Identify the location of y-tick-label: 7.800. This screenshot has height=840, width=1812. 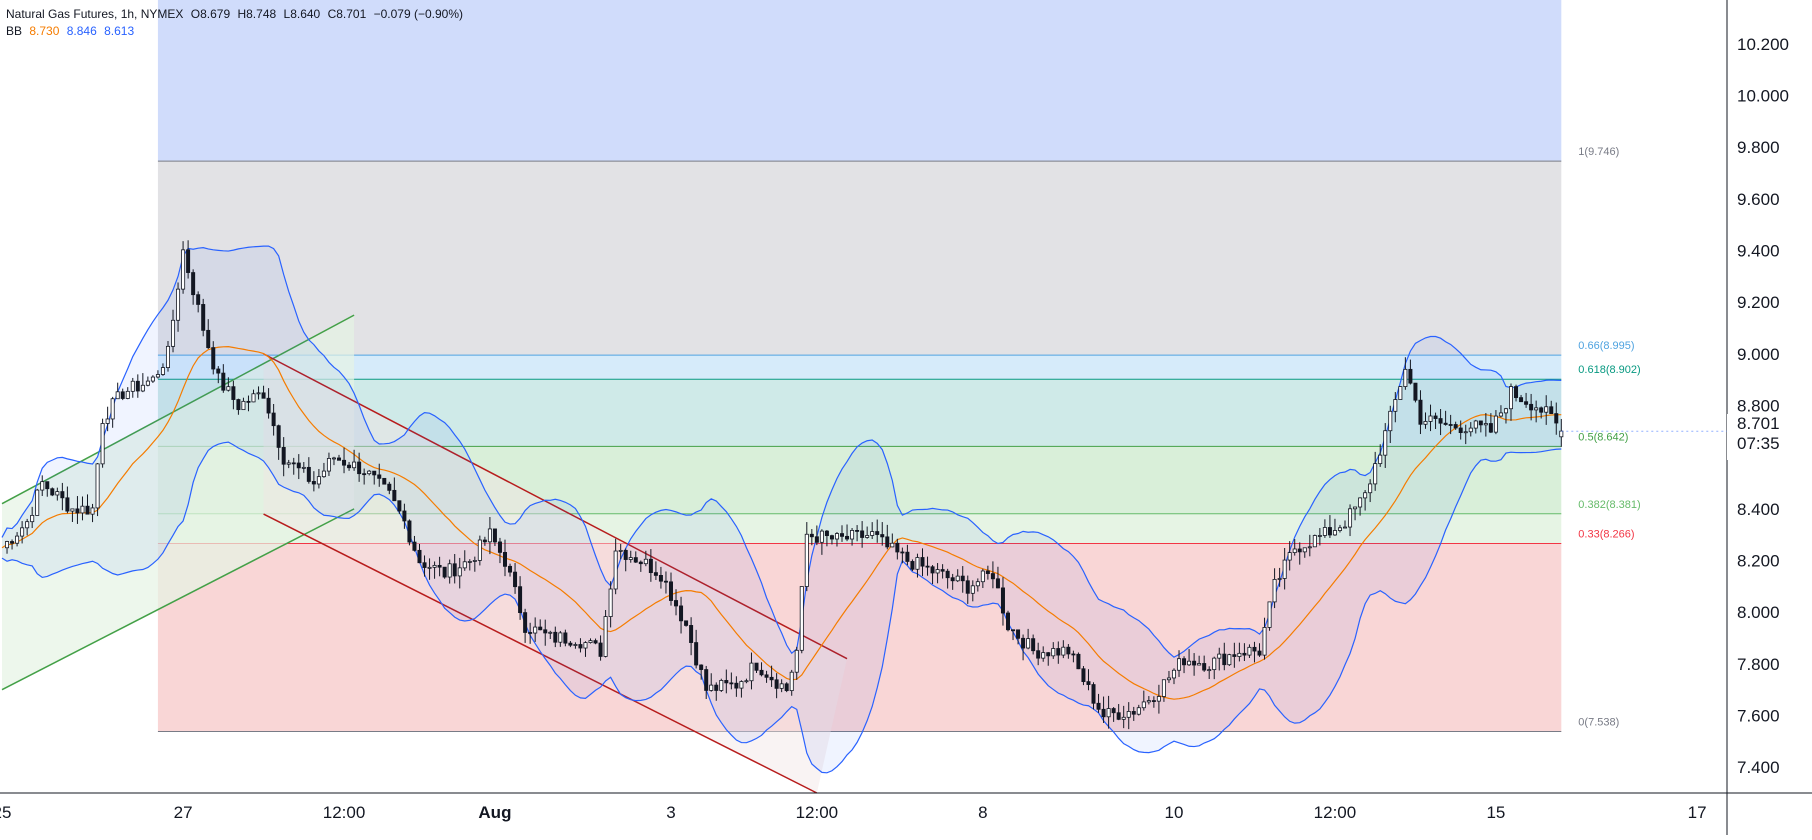
(1758, 664).